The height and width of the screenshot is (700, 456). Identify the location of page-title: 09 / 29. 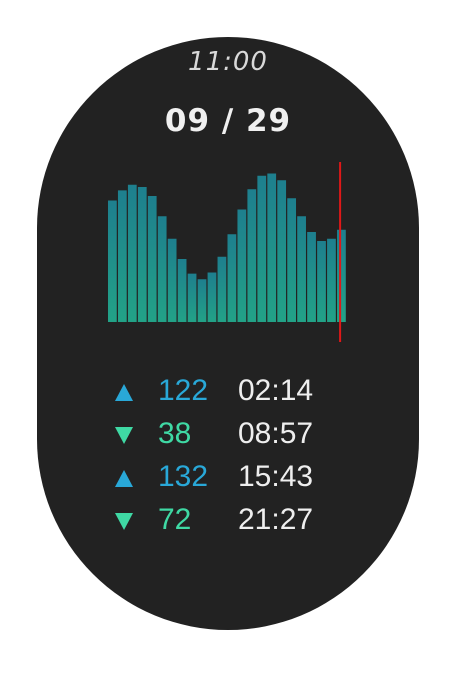
(228, 121).